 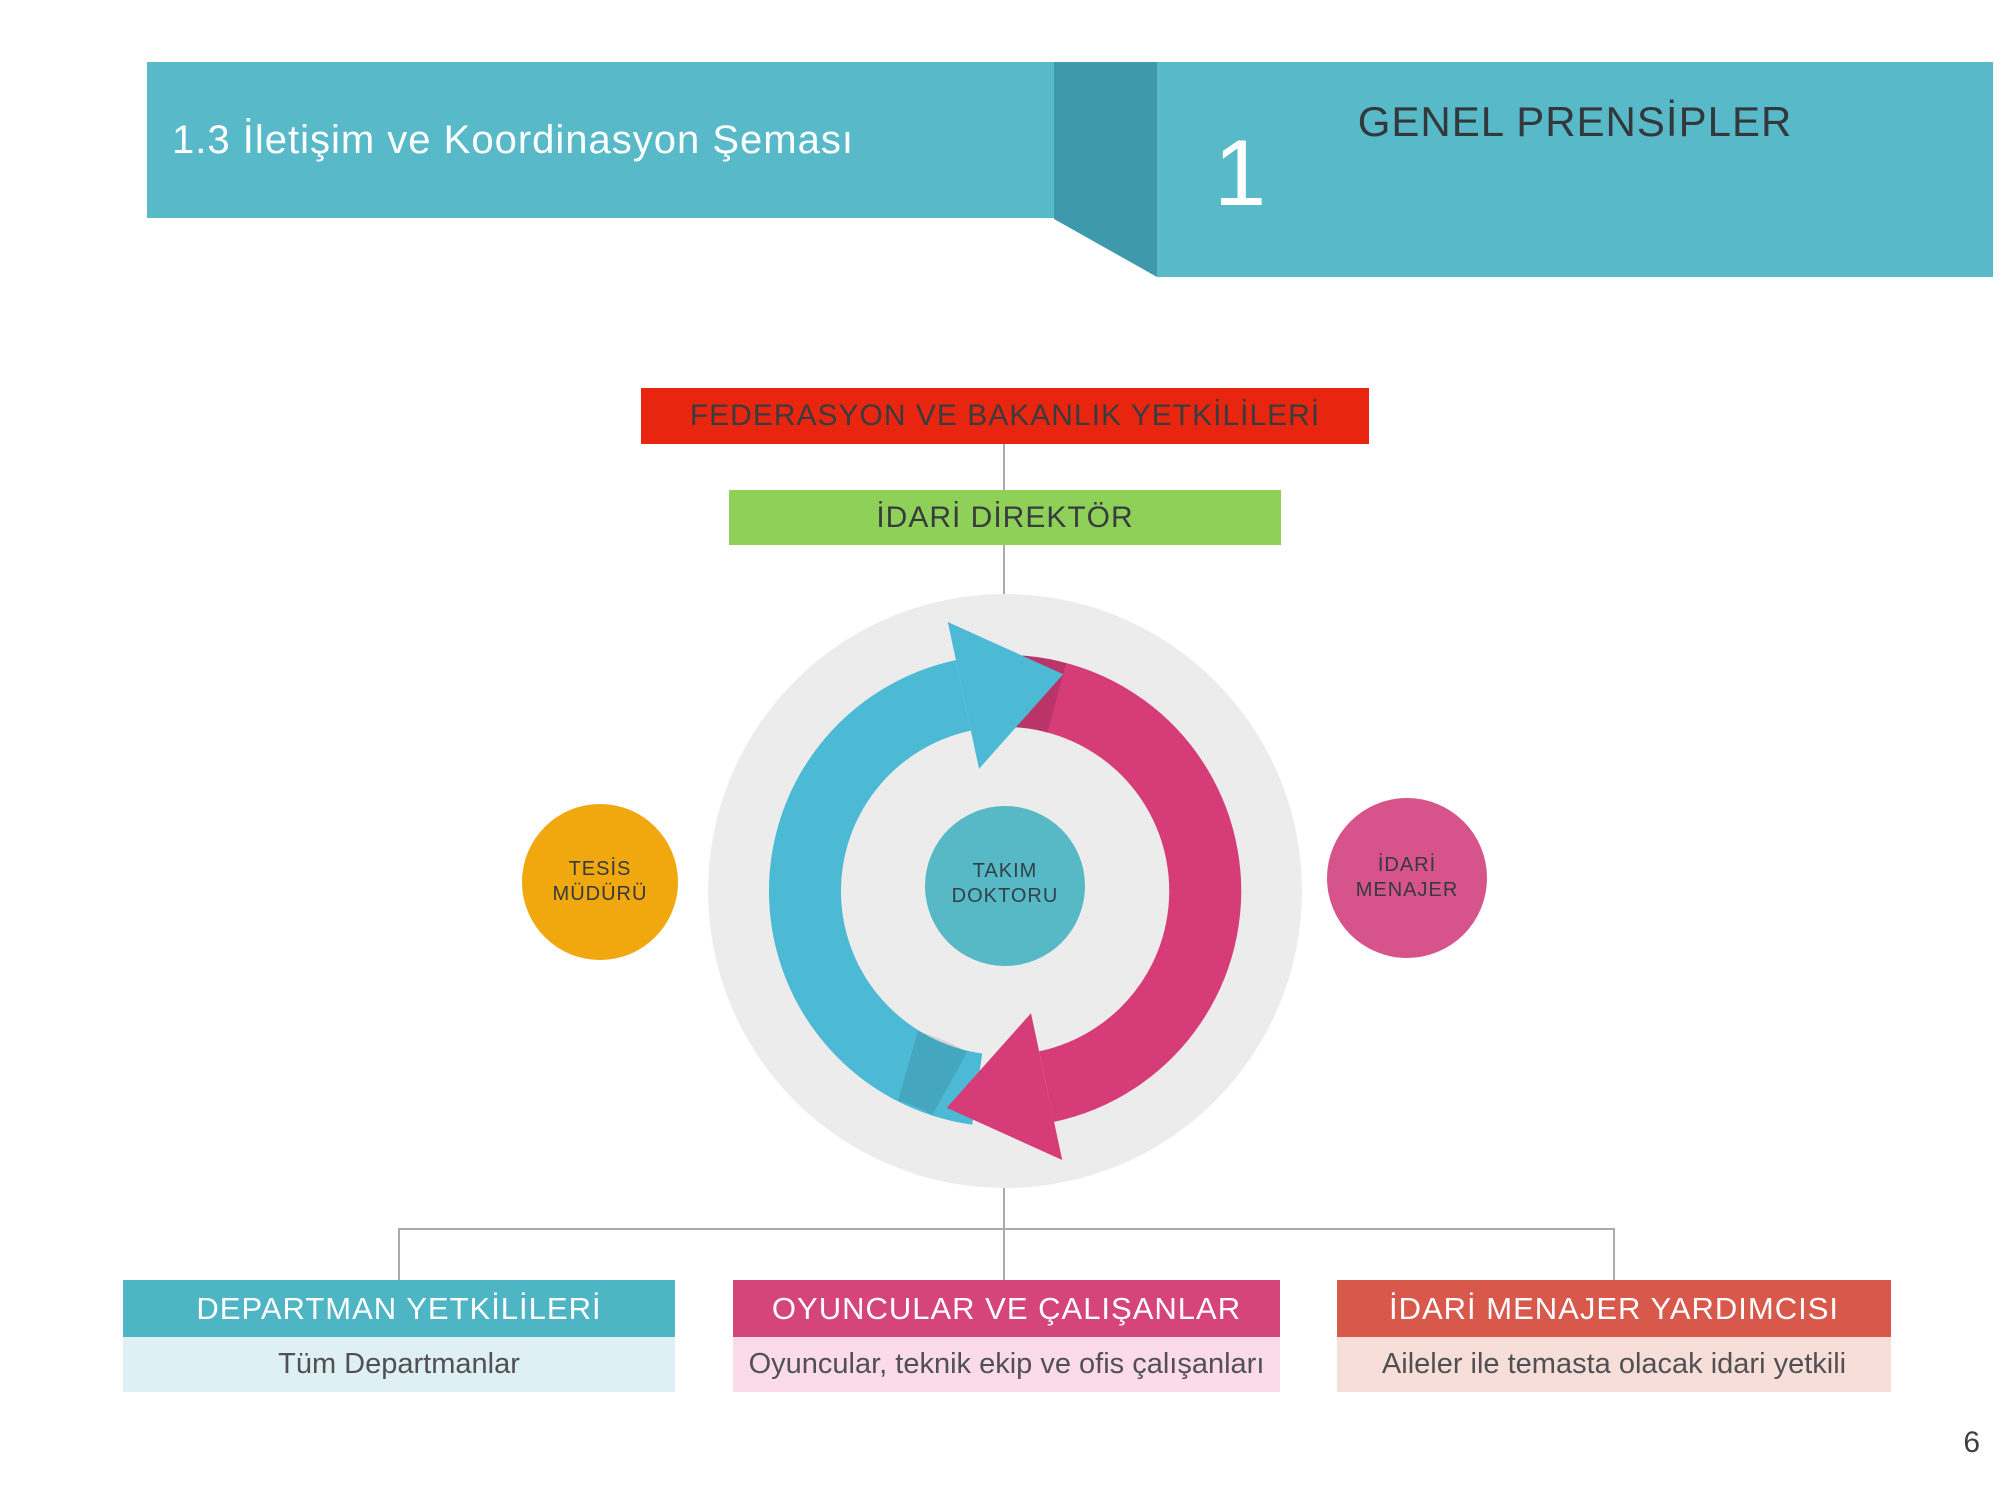 I want to click on center-circle, so click(x=1005, y=886).